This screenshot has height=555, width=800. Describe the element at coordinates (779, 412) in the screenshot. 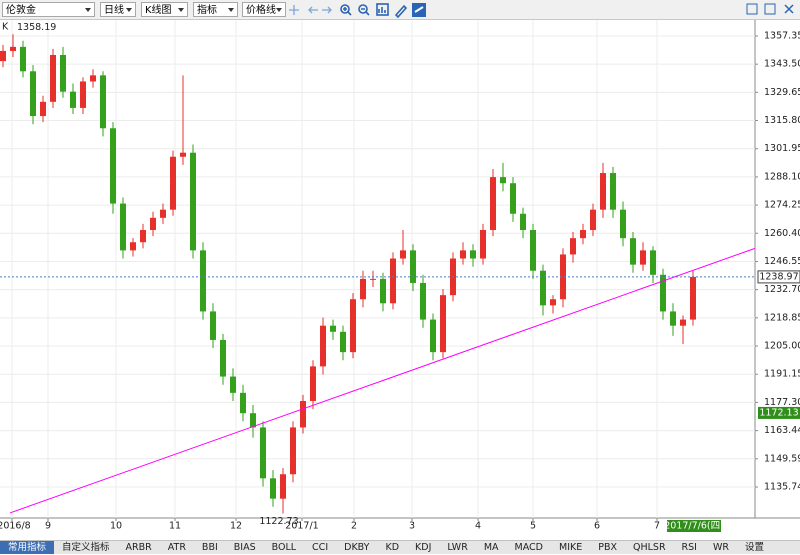

I see `marker-price-box` at that location.